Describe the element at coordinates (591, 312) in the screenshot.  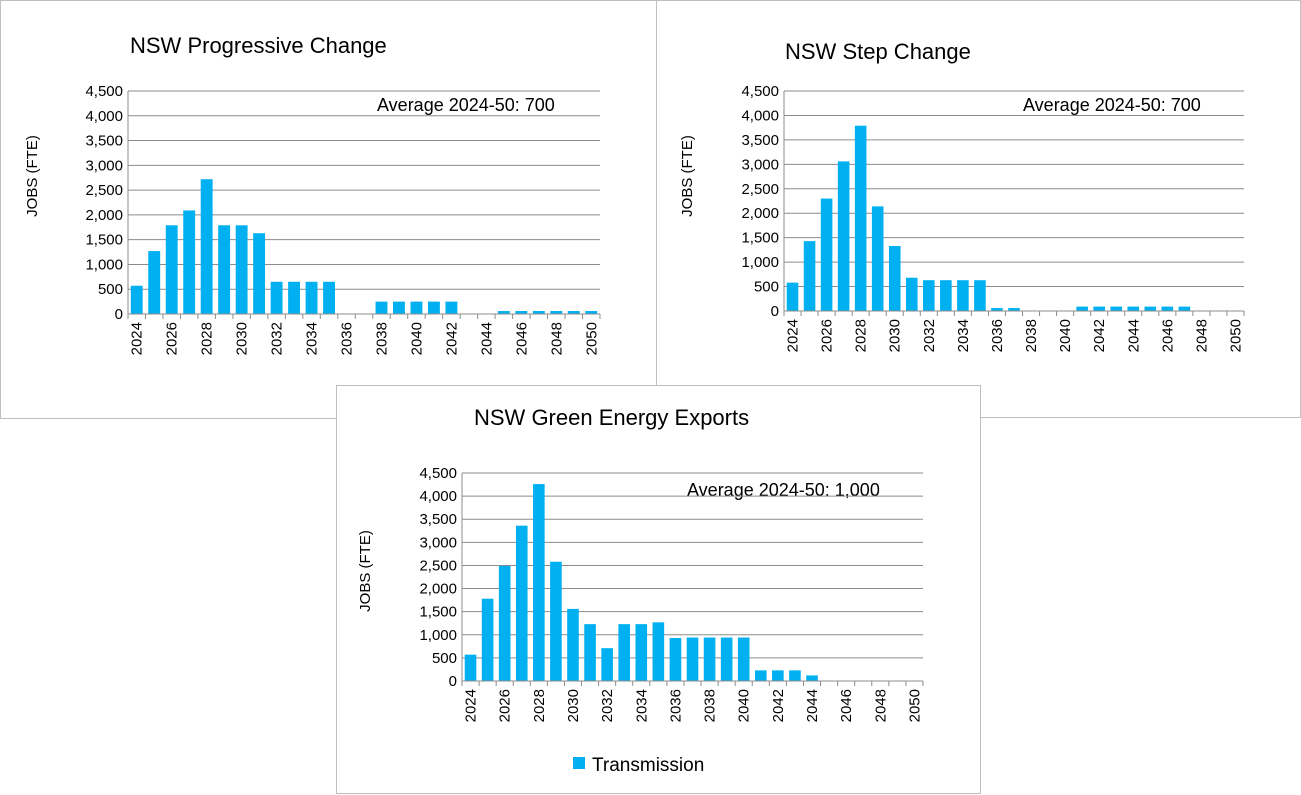
I see `bar-2050` at that location.